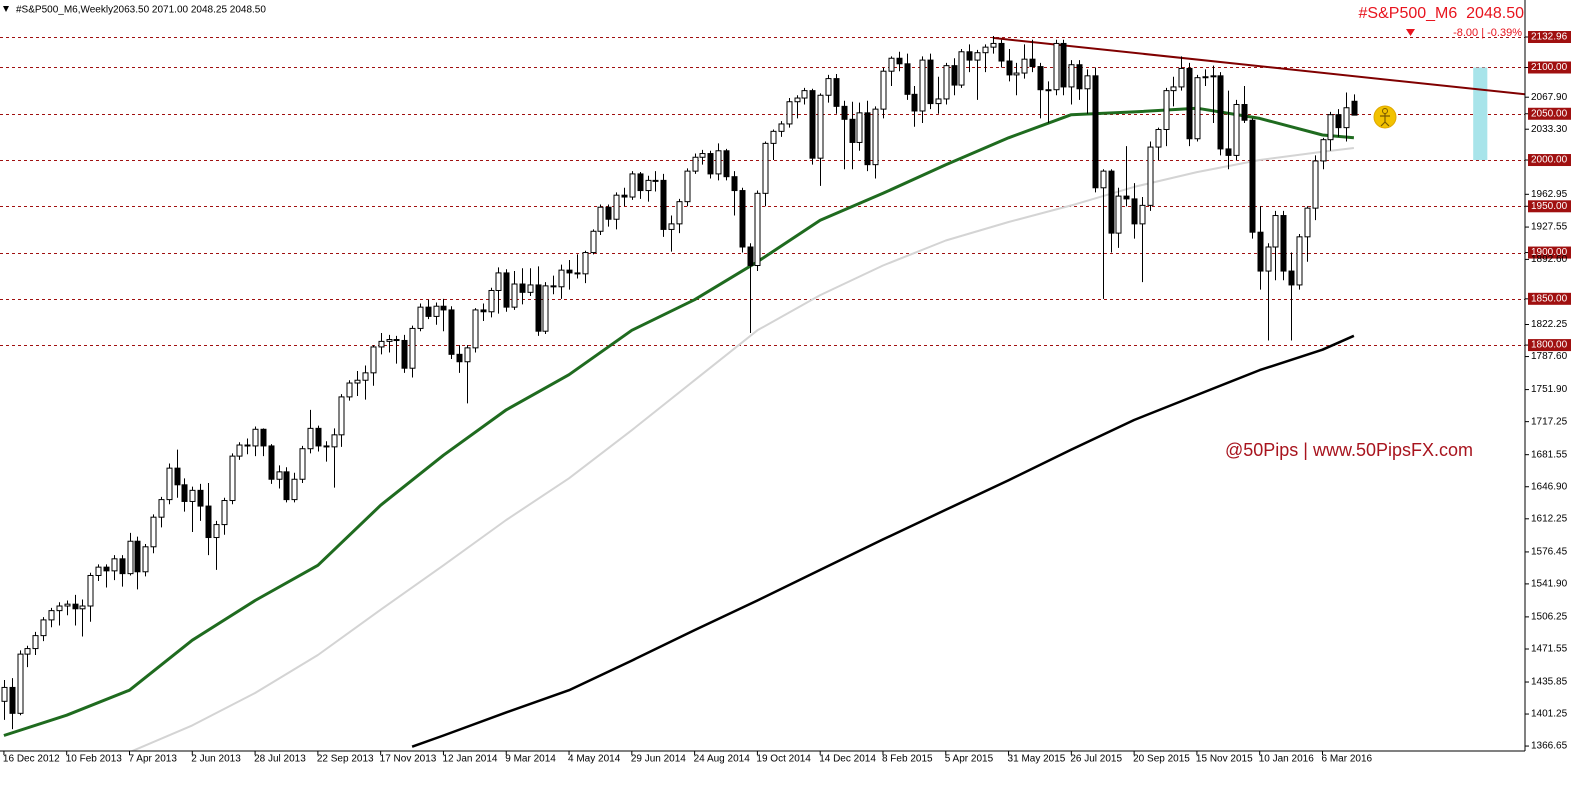 This screenshot has height=789, width=1596. Describe the element at coordinates (1347, 759) in the screenshot. I see `x-tick-label: 6 Mar 2016` at that location.